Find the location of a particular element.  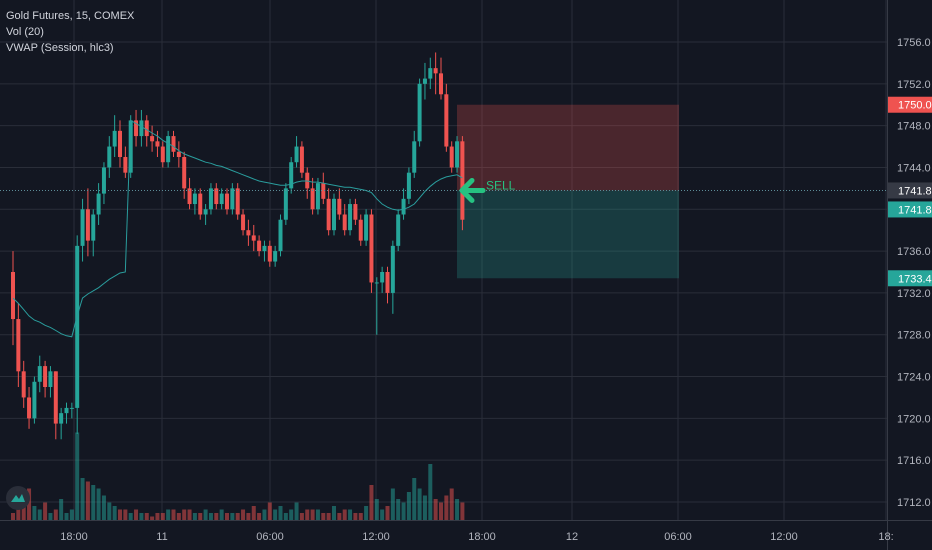

volume-indicator-label: Vol (20) is located at coordinates (25, 32).